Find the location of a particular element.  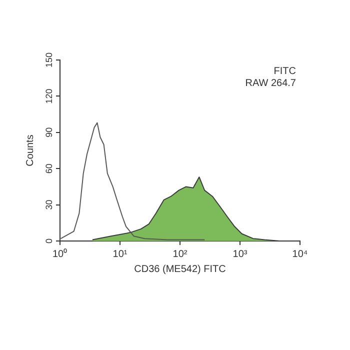

y-axis-title: Counts is located at coordinates (30, 150).